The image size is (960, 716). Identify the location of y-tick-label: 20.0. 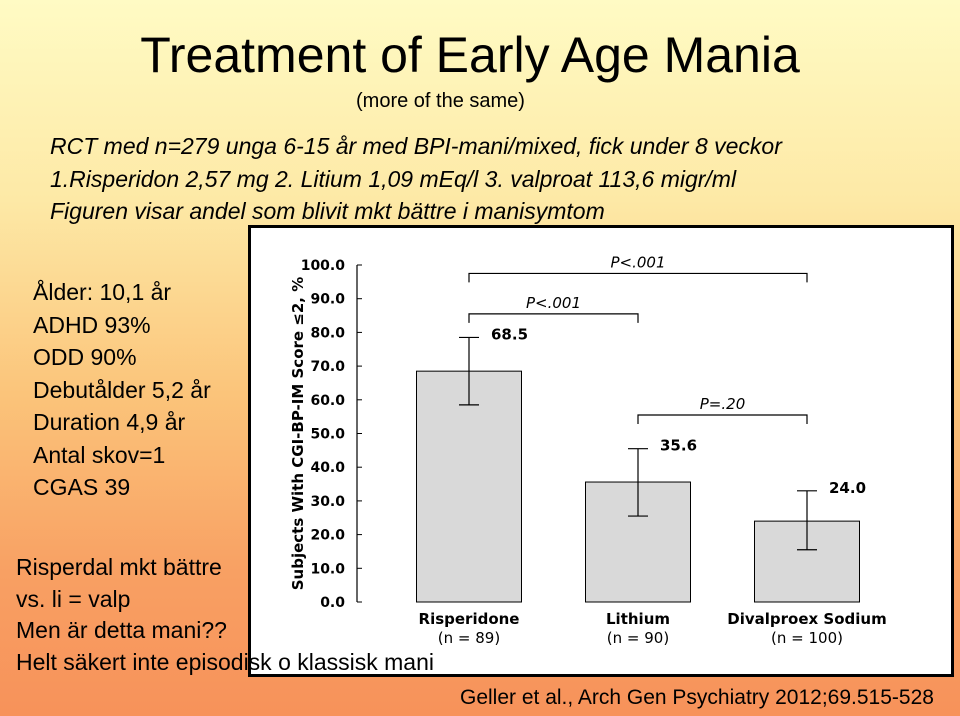
(327, 536).